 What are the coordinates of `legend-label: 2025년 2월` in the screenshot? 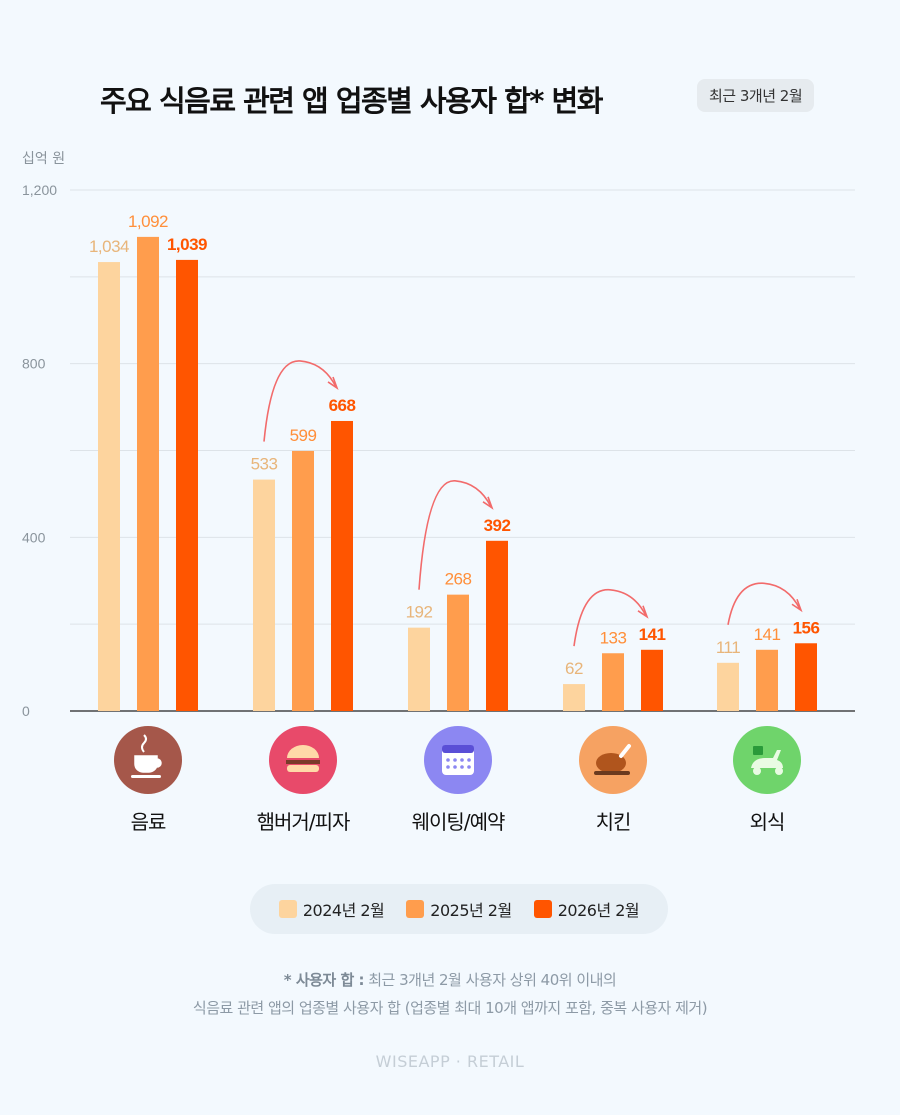 It's located at (471, 910).